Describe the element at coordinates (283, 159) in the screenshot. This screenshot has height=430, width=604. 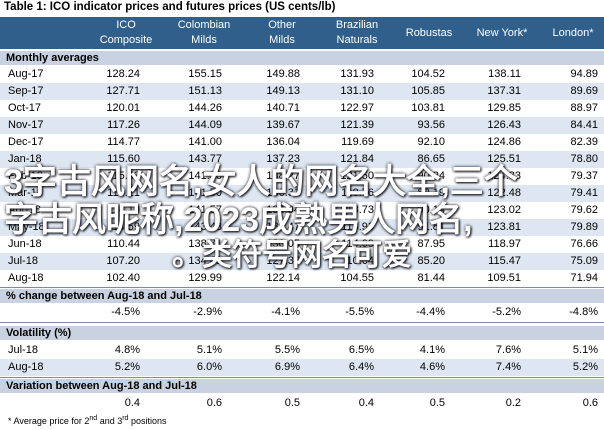
I see `table-cell: 137.23` at that location.